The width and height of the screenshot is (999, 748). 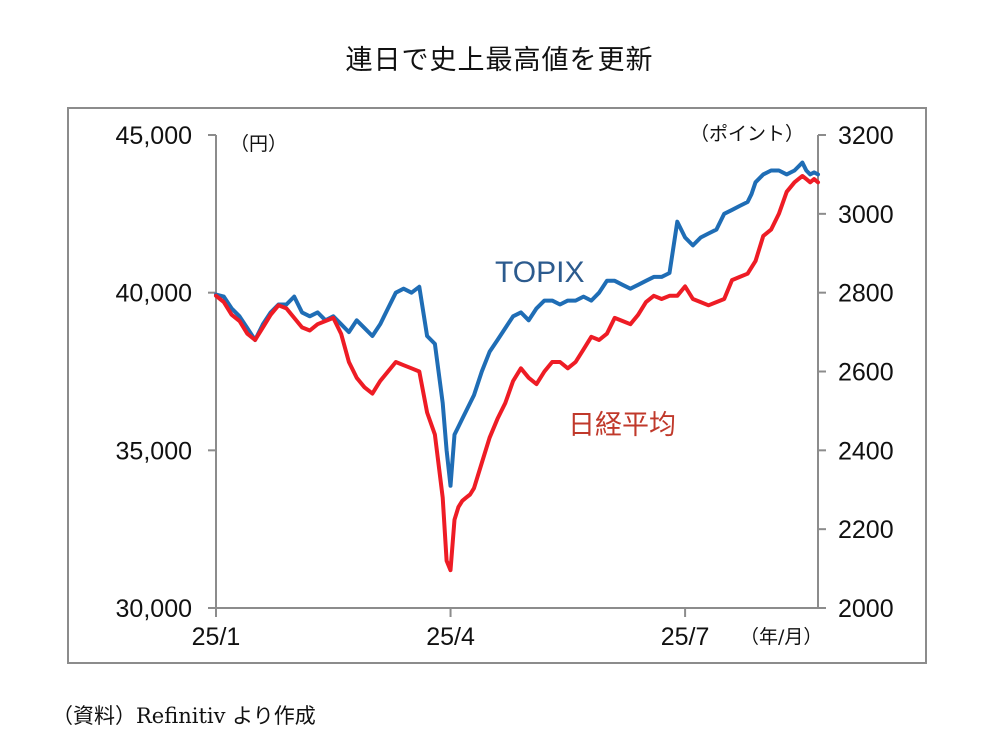 I want to click on left-tick-label: 30,000, so click(x=154, y=609).